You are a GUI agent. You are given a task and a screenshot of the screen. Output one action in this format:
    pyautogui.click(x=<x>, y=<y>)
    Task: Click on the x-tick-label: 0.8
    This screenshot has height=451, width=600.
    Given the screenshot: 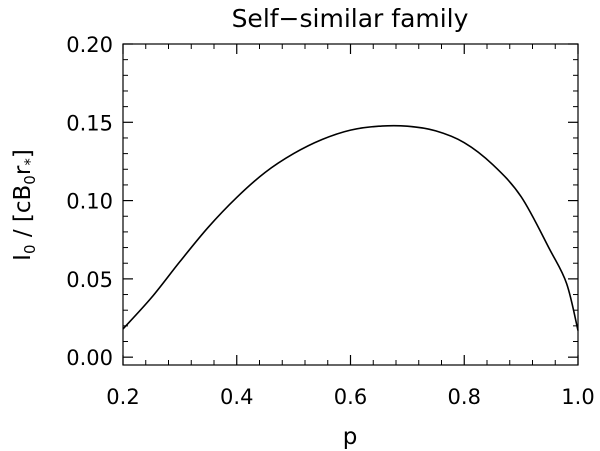 What is the action you would take?
    pyautogui.click(x=464, y=397)
    